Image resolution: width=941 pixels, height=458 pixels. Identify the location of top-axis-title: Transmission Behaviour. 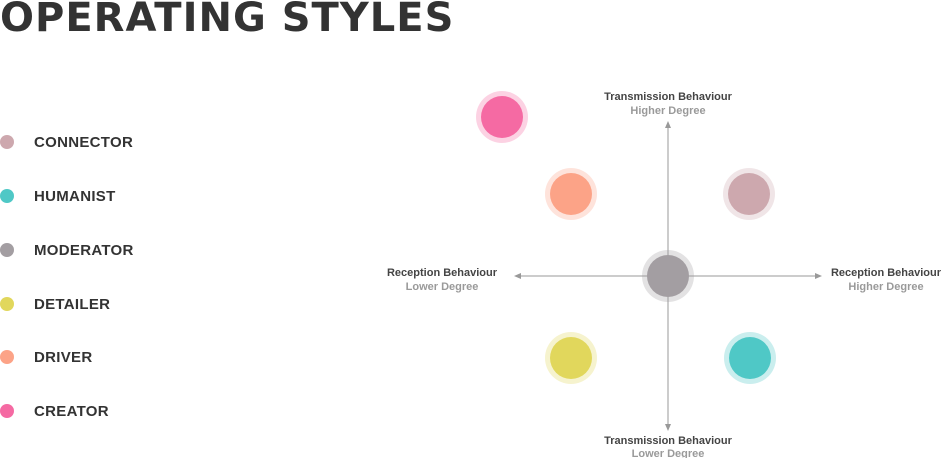
(668, 97).